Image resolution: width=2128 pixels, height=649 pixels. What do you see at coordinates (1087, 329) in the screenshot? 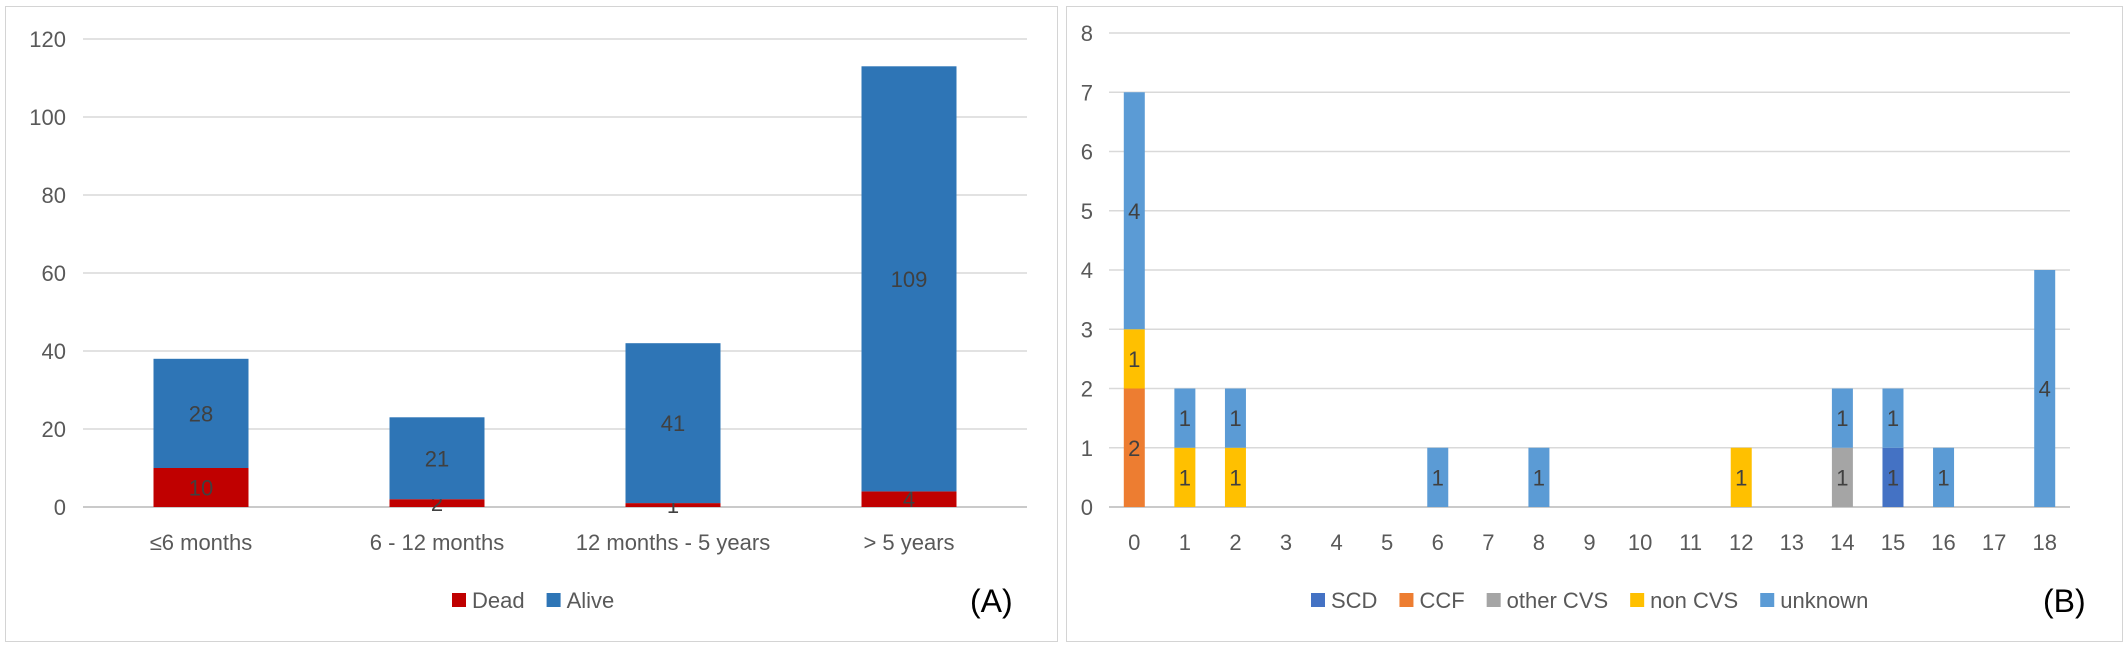
I see `chart-b-y-tick-label: 3` at bounding box center [1087, 329].